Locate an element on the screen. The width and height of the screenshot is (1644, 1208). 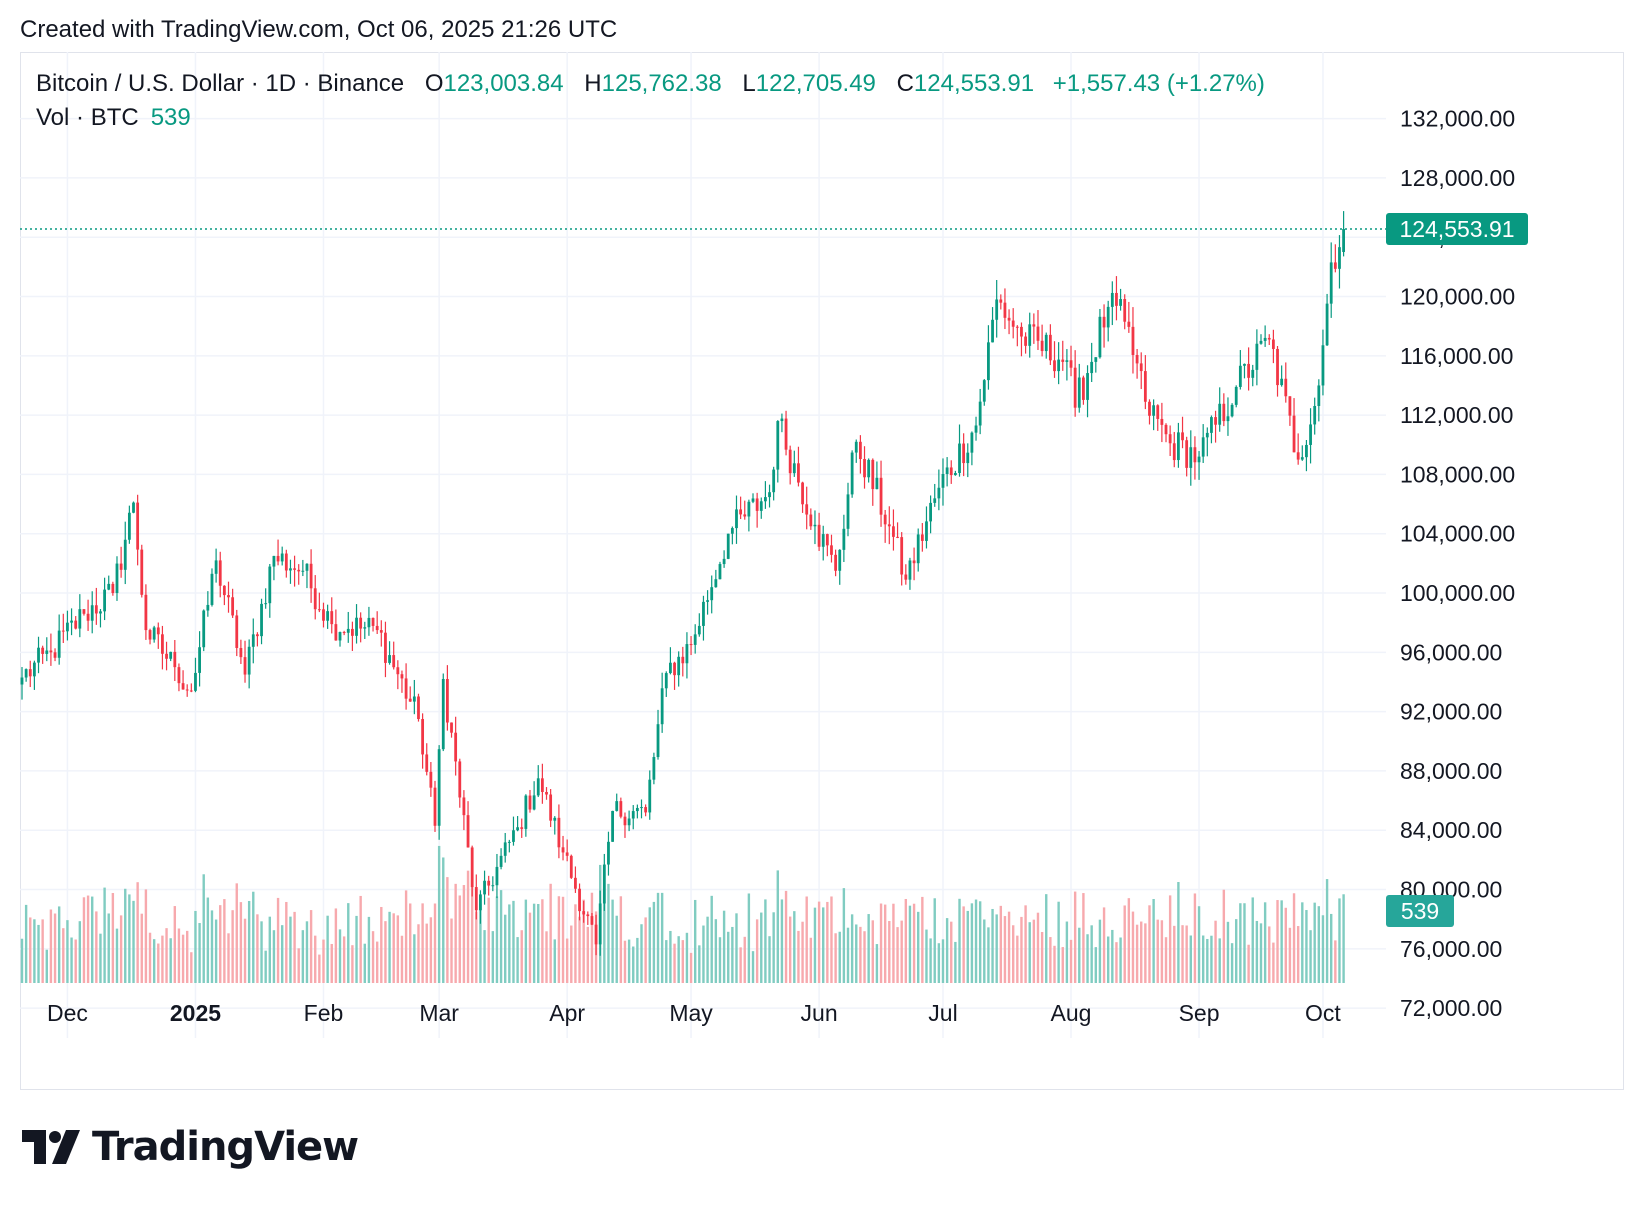
tradingview-logo: TradingView is located at coordinates (190, 1147).